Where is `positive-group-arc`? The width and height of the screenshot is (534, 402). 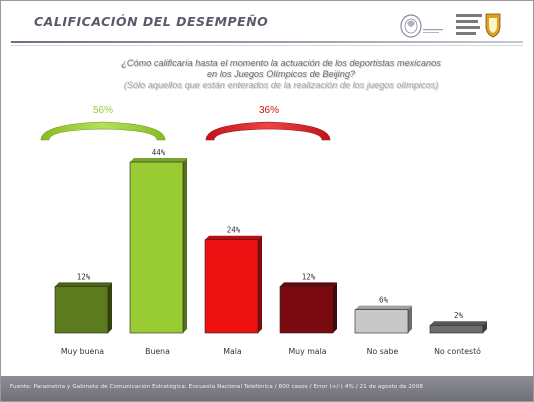
positive-group-arc is located at coordinates (103, 131).